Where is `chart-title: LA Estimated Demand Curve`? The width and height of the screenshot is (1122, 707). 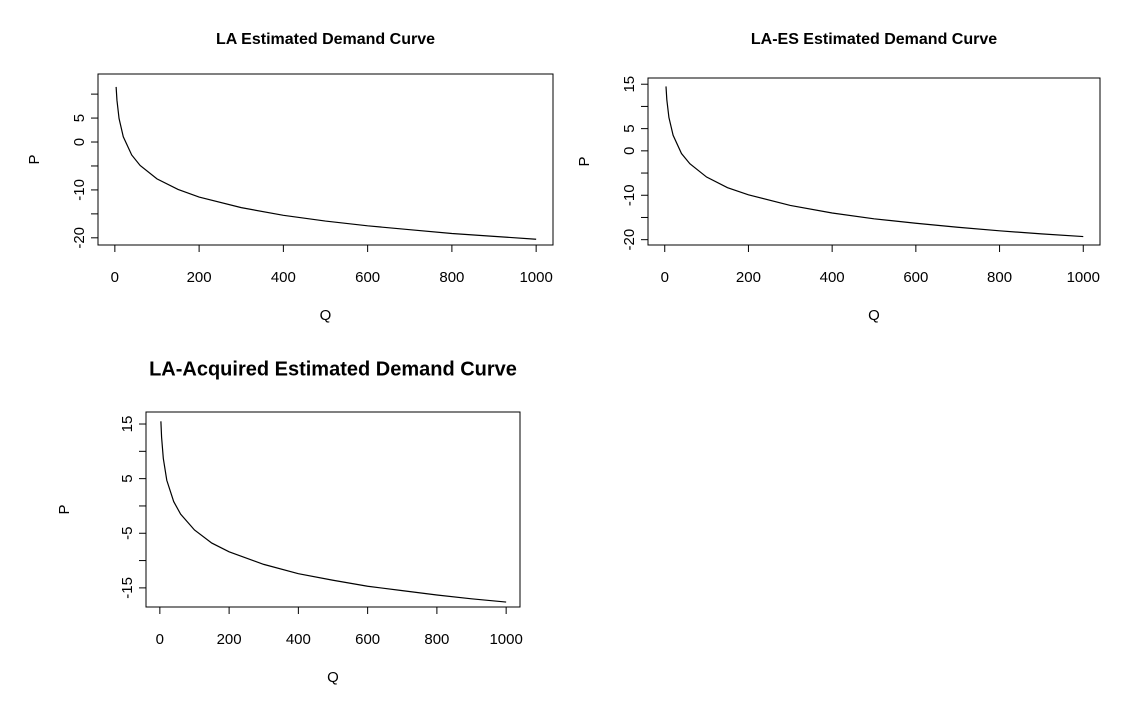
chart-title: LA Estimated Demand Curve is located at coordinates (325, 39).